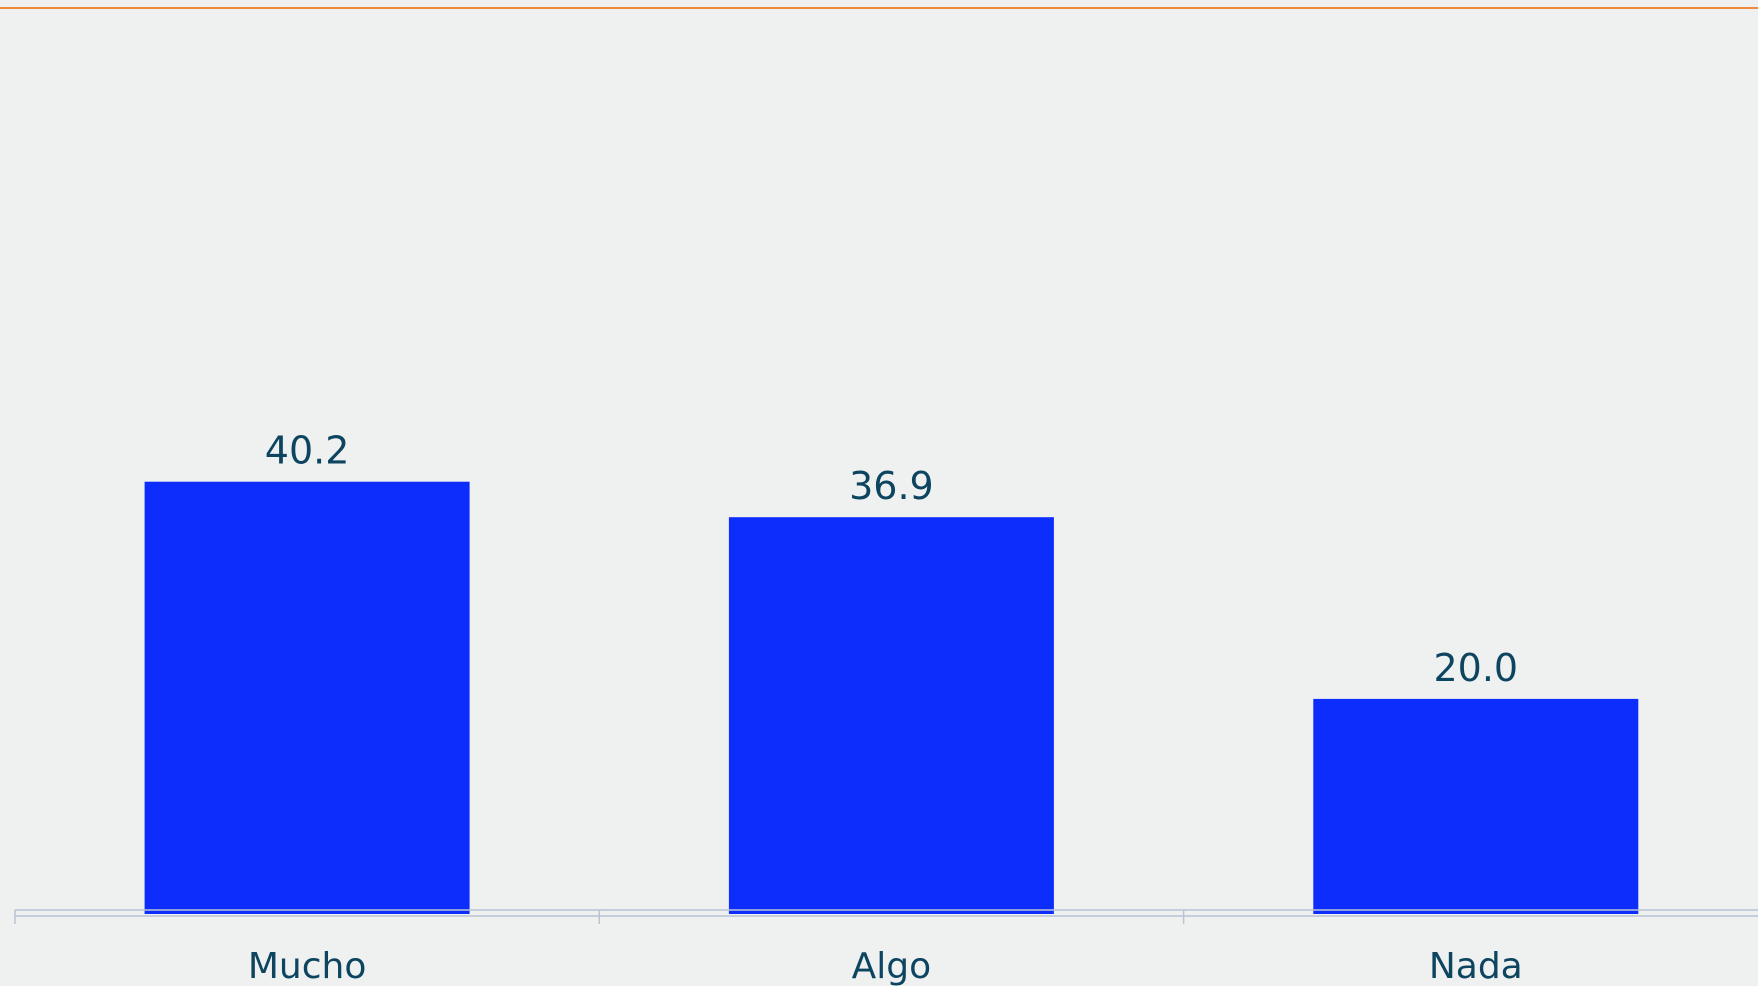 The height and width of the screenshot is (986, 1758). I want to click on bar-algo, so click(891, 715).